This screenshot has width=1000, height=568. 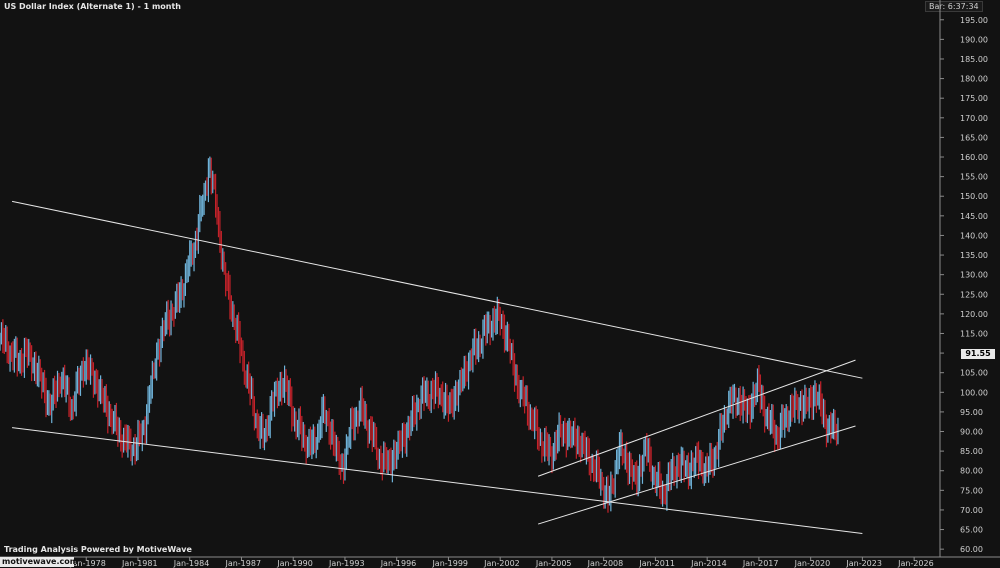 What do you see at coordinates (974, 79) in the screenshot?
I see `y-tick-label: 180.00` at bounding box center [974, 79].